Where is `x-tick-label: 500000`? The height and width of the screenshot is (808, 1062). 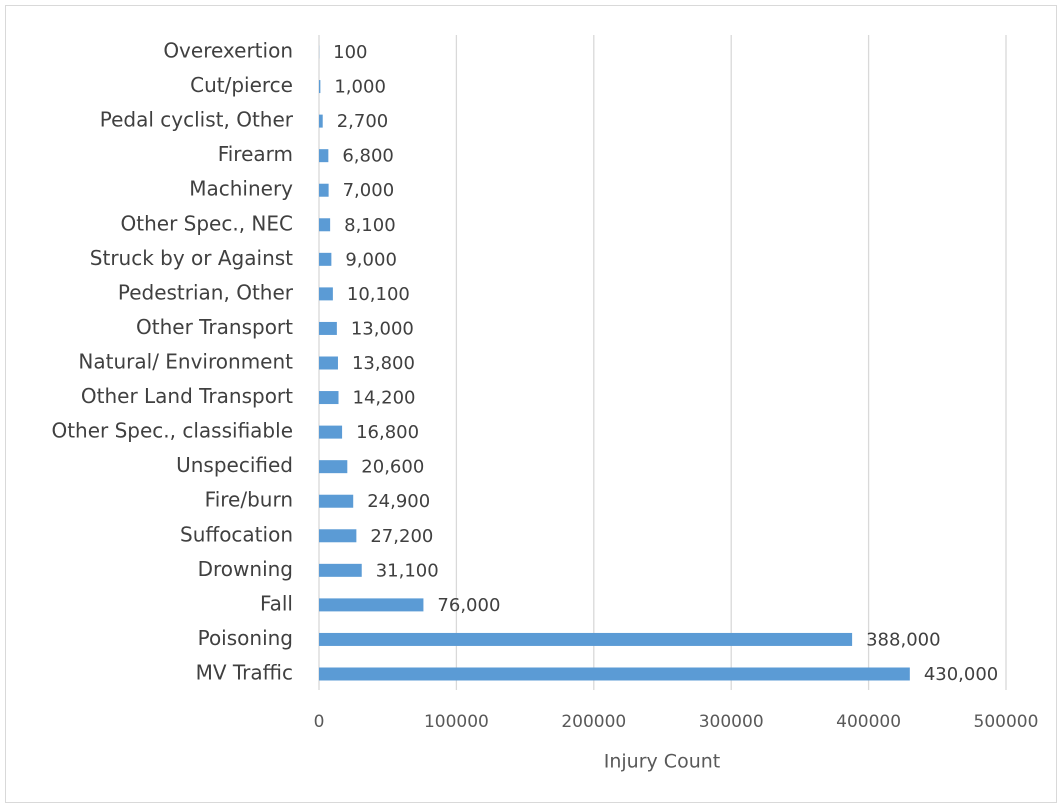 x-tick-label: 500000 is located at coordinates (1006, 722).